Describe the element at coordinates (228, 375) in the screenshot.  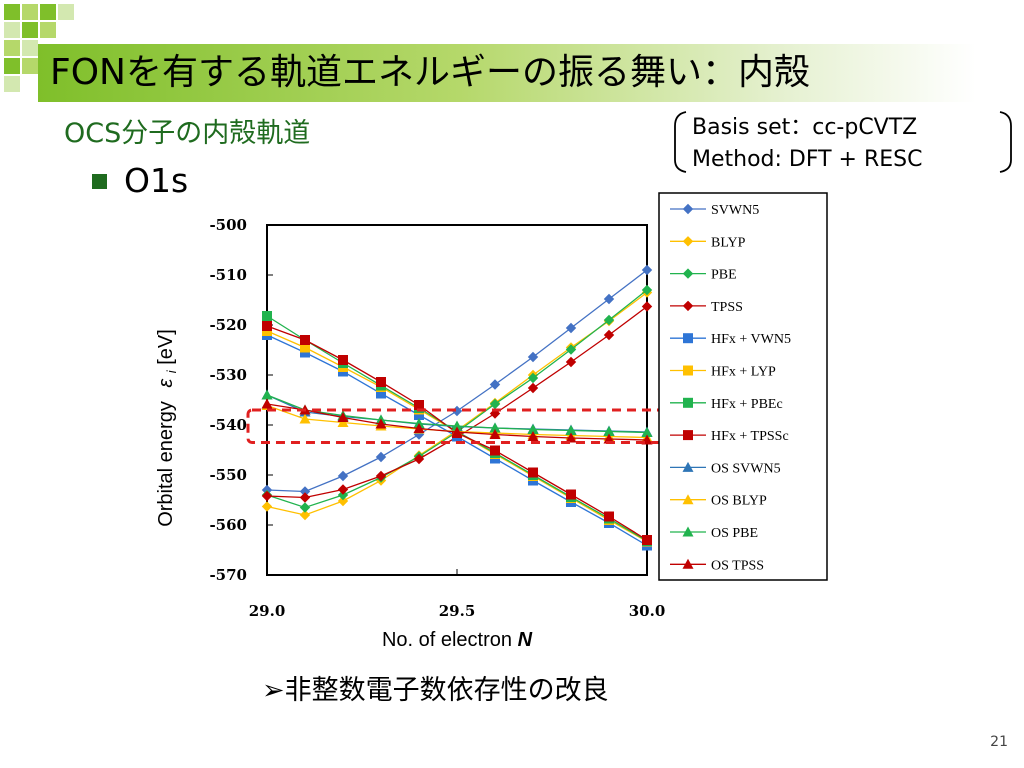
I see `y-tick-label: -530` at that location.